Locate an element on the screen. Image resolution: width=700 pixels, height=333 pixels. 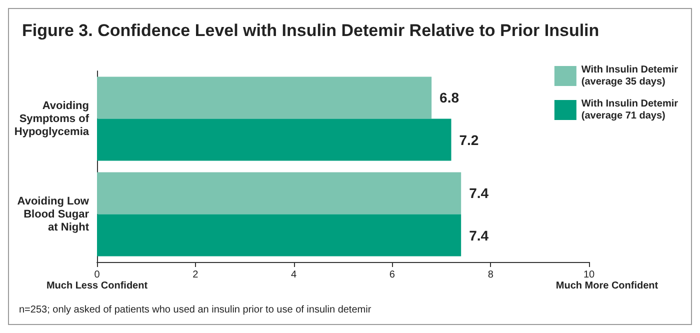
data-label: 6.8 is located at coordinates (450, 98).